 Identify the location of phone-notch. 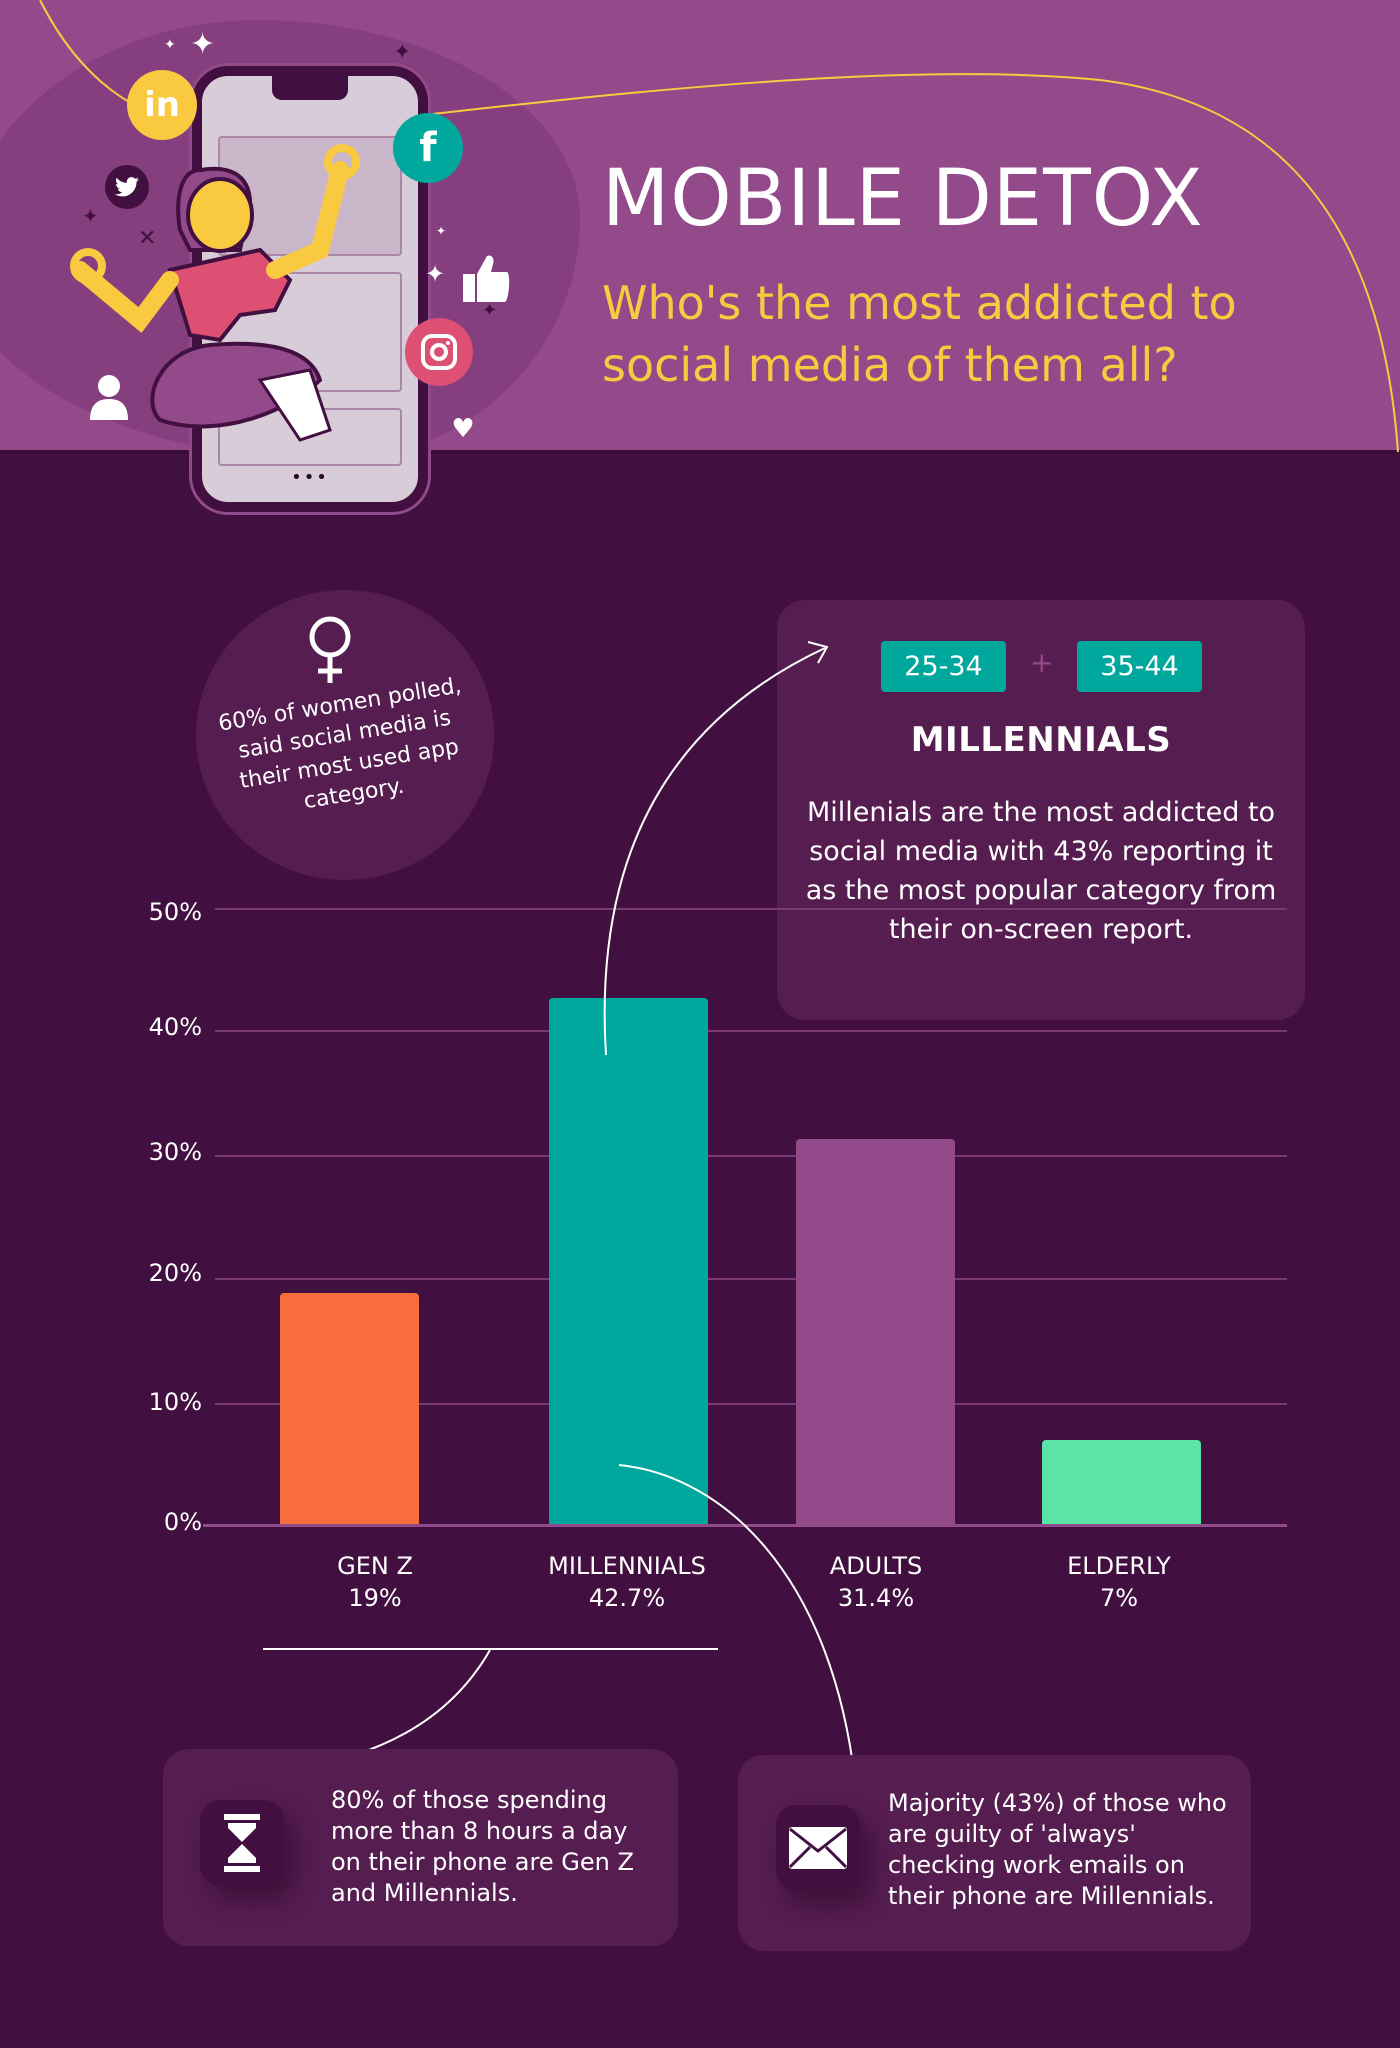
(310, 87).